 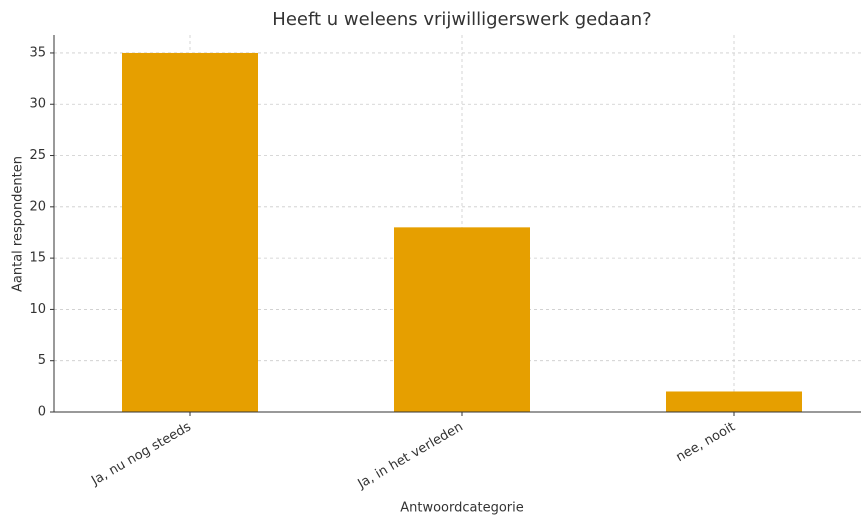 What do you see at coordinates (37, 206) in the screenshot?
I see `y-tick-label: 20` at bounding box center [37, 206].